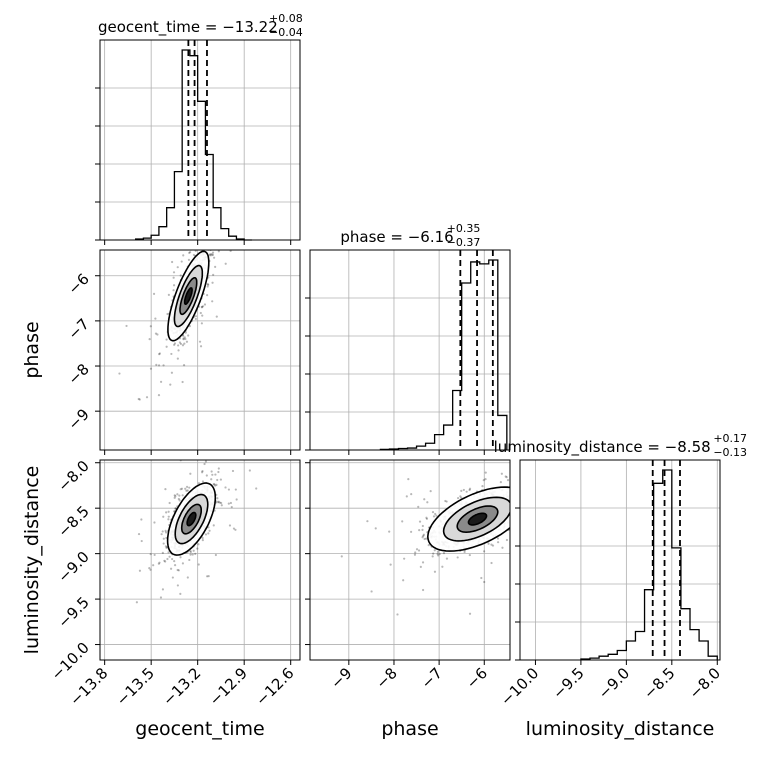 The height and width of the screenshot is (760, 760). Describe the element at coordinates (188, 27) in the screenshot. I see `title-text: geocent_time = −13.22` at that location.